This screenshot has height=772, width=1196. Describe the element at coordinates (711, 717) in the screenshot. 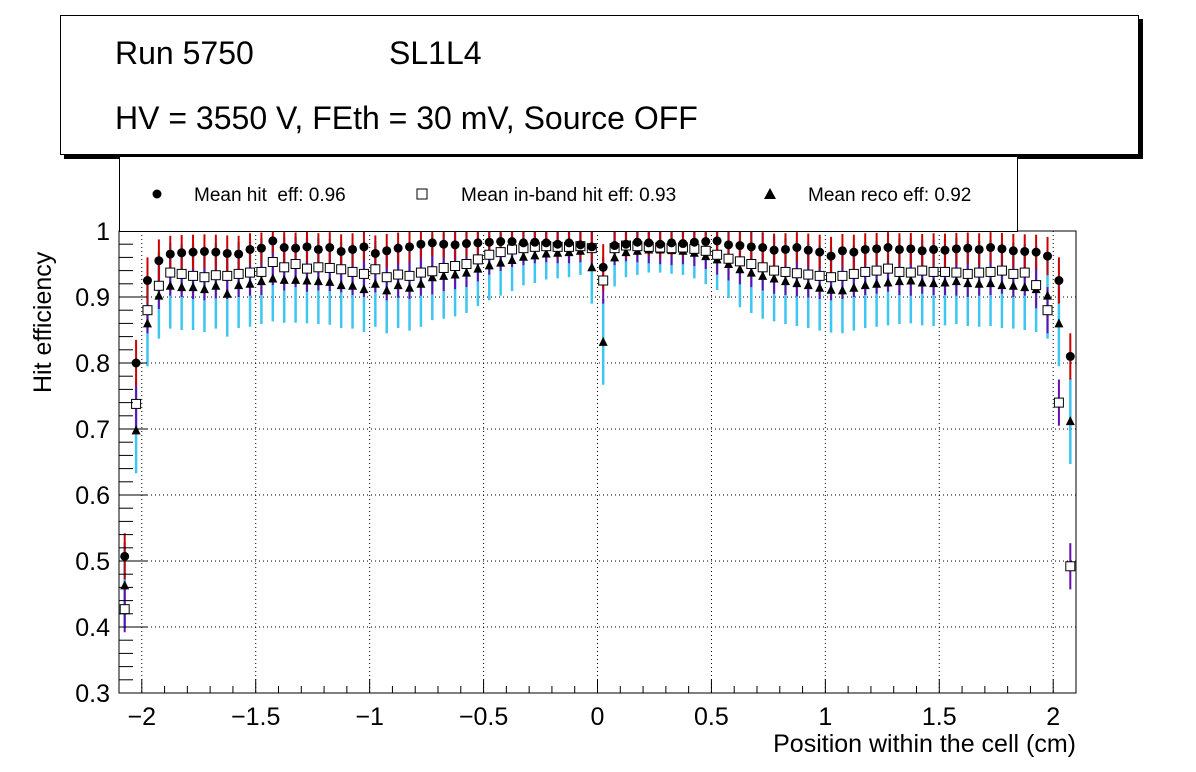

I see `x-tick-label: 0.5` at that location.